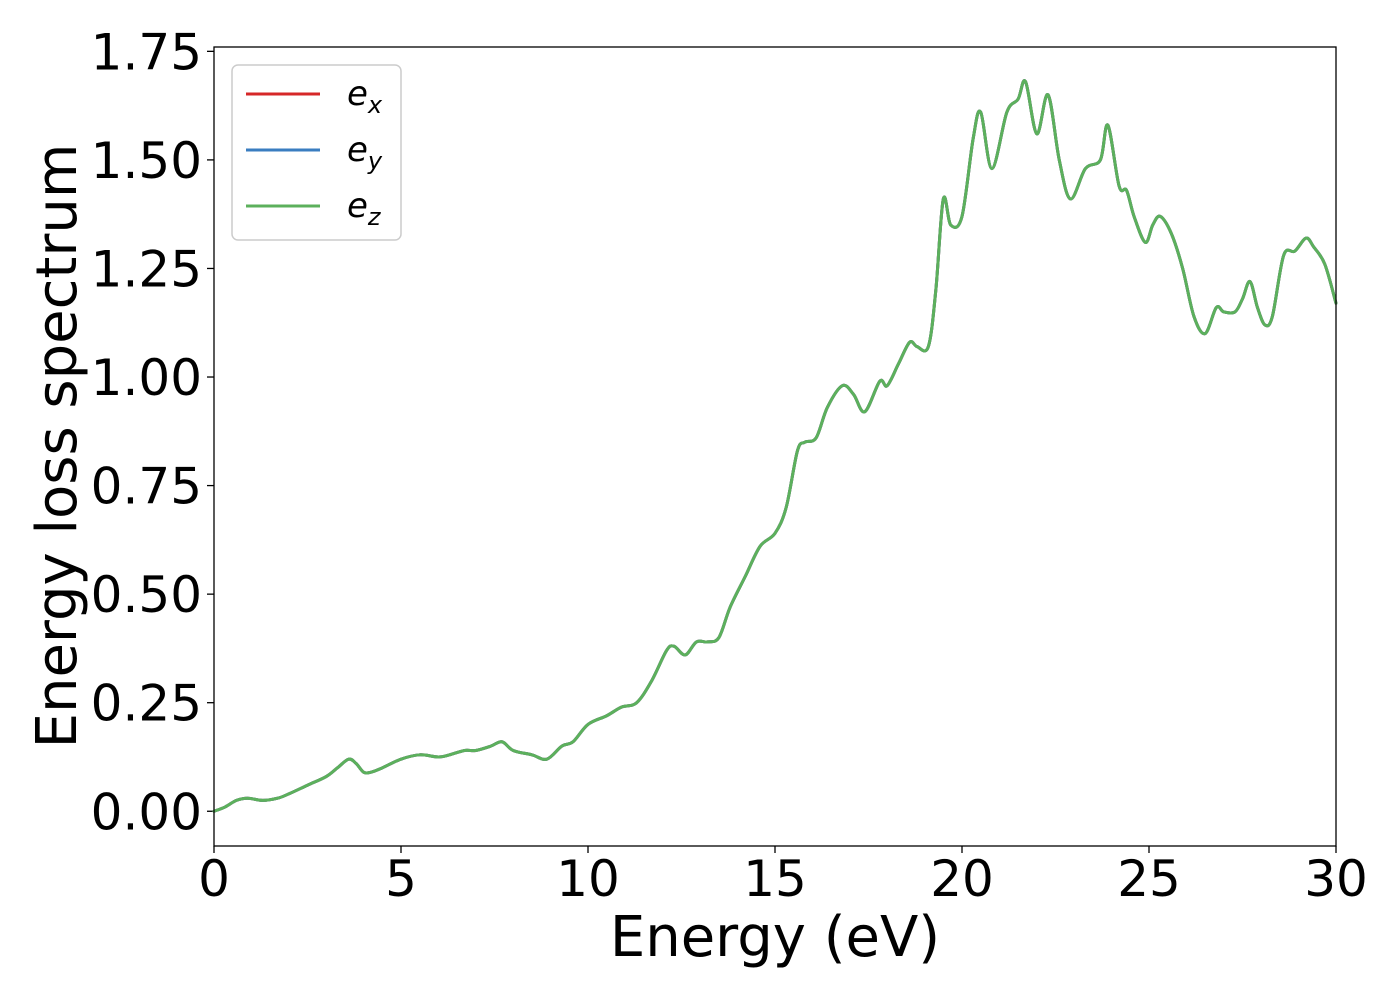  I want to click on y-tick-label: 0.50, so click(146, 595).